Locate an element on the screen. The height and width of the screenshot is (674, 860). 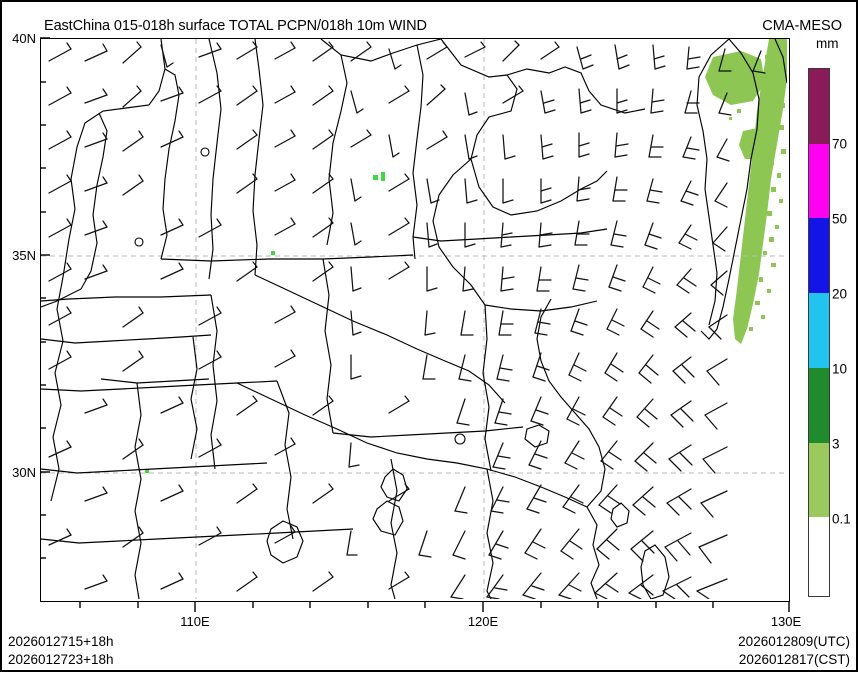
ytick-label-30n: 30N is located at coordinates (24, 472).